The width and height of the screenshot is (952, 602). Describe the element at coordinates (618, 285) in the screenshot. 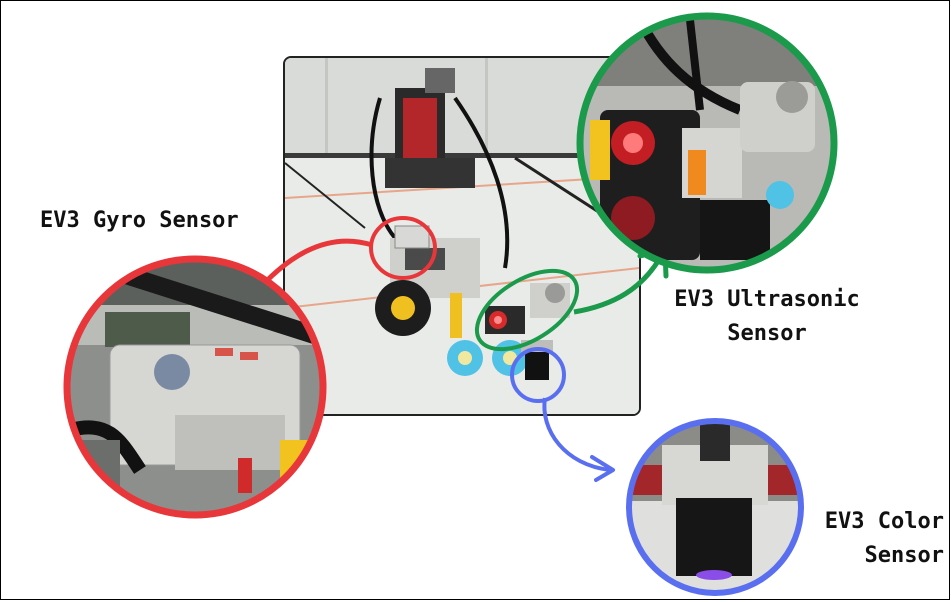

I see `ultrasonic-arrow` at that location.